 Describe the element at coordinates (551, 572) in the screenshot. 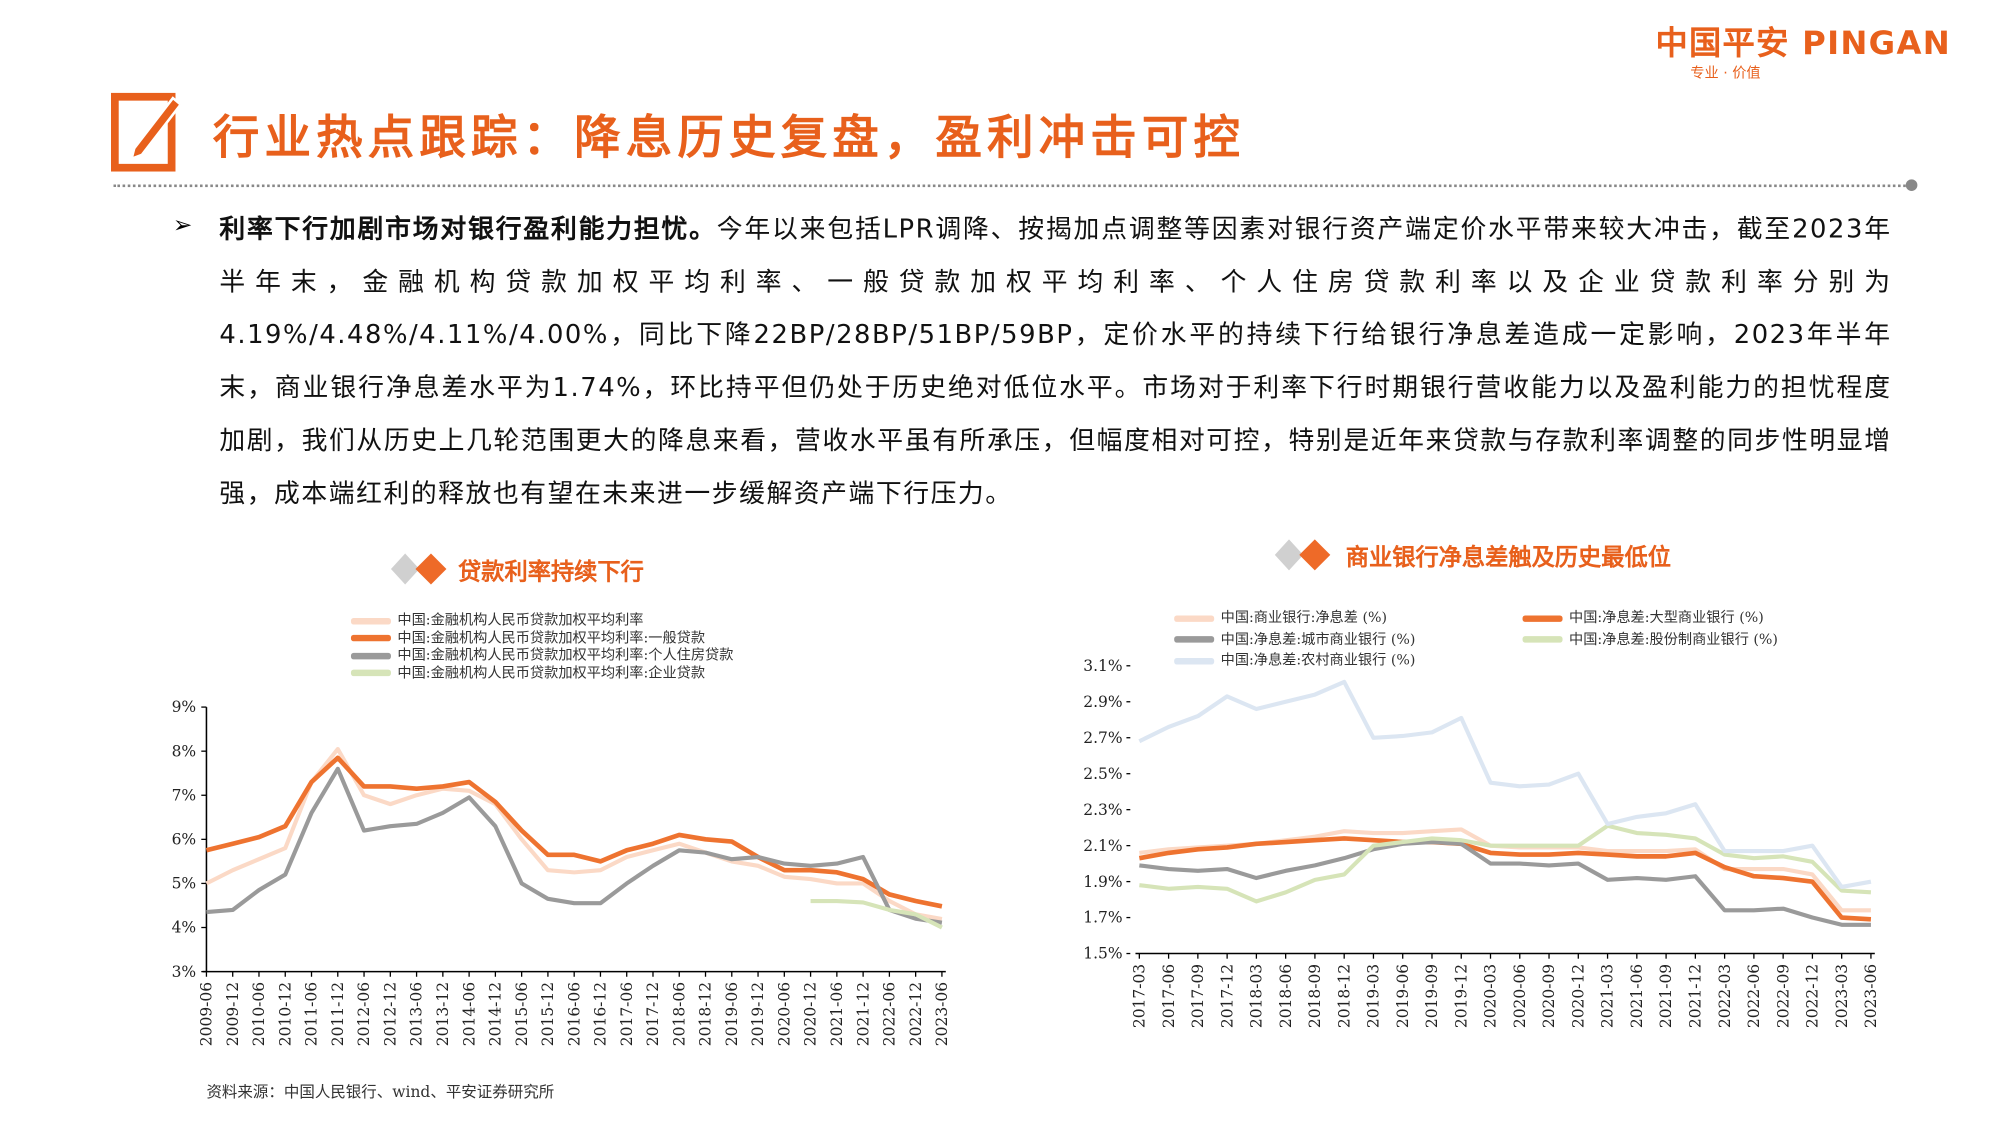

I see `chart-title-loan-rates: 贷款利率持续下行` at that location.